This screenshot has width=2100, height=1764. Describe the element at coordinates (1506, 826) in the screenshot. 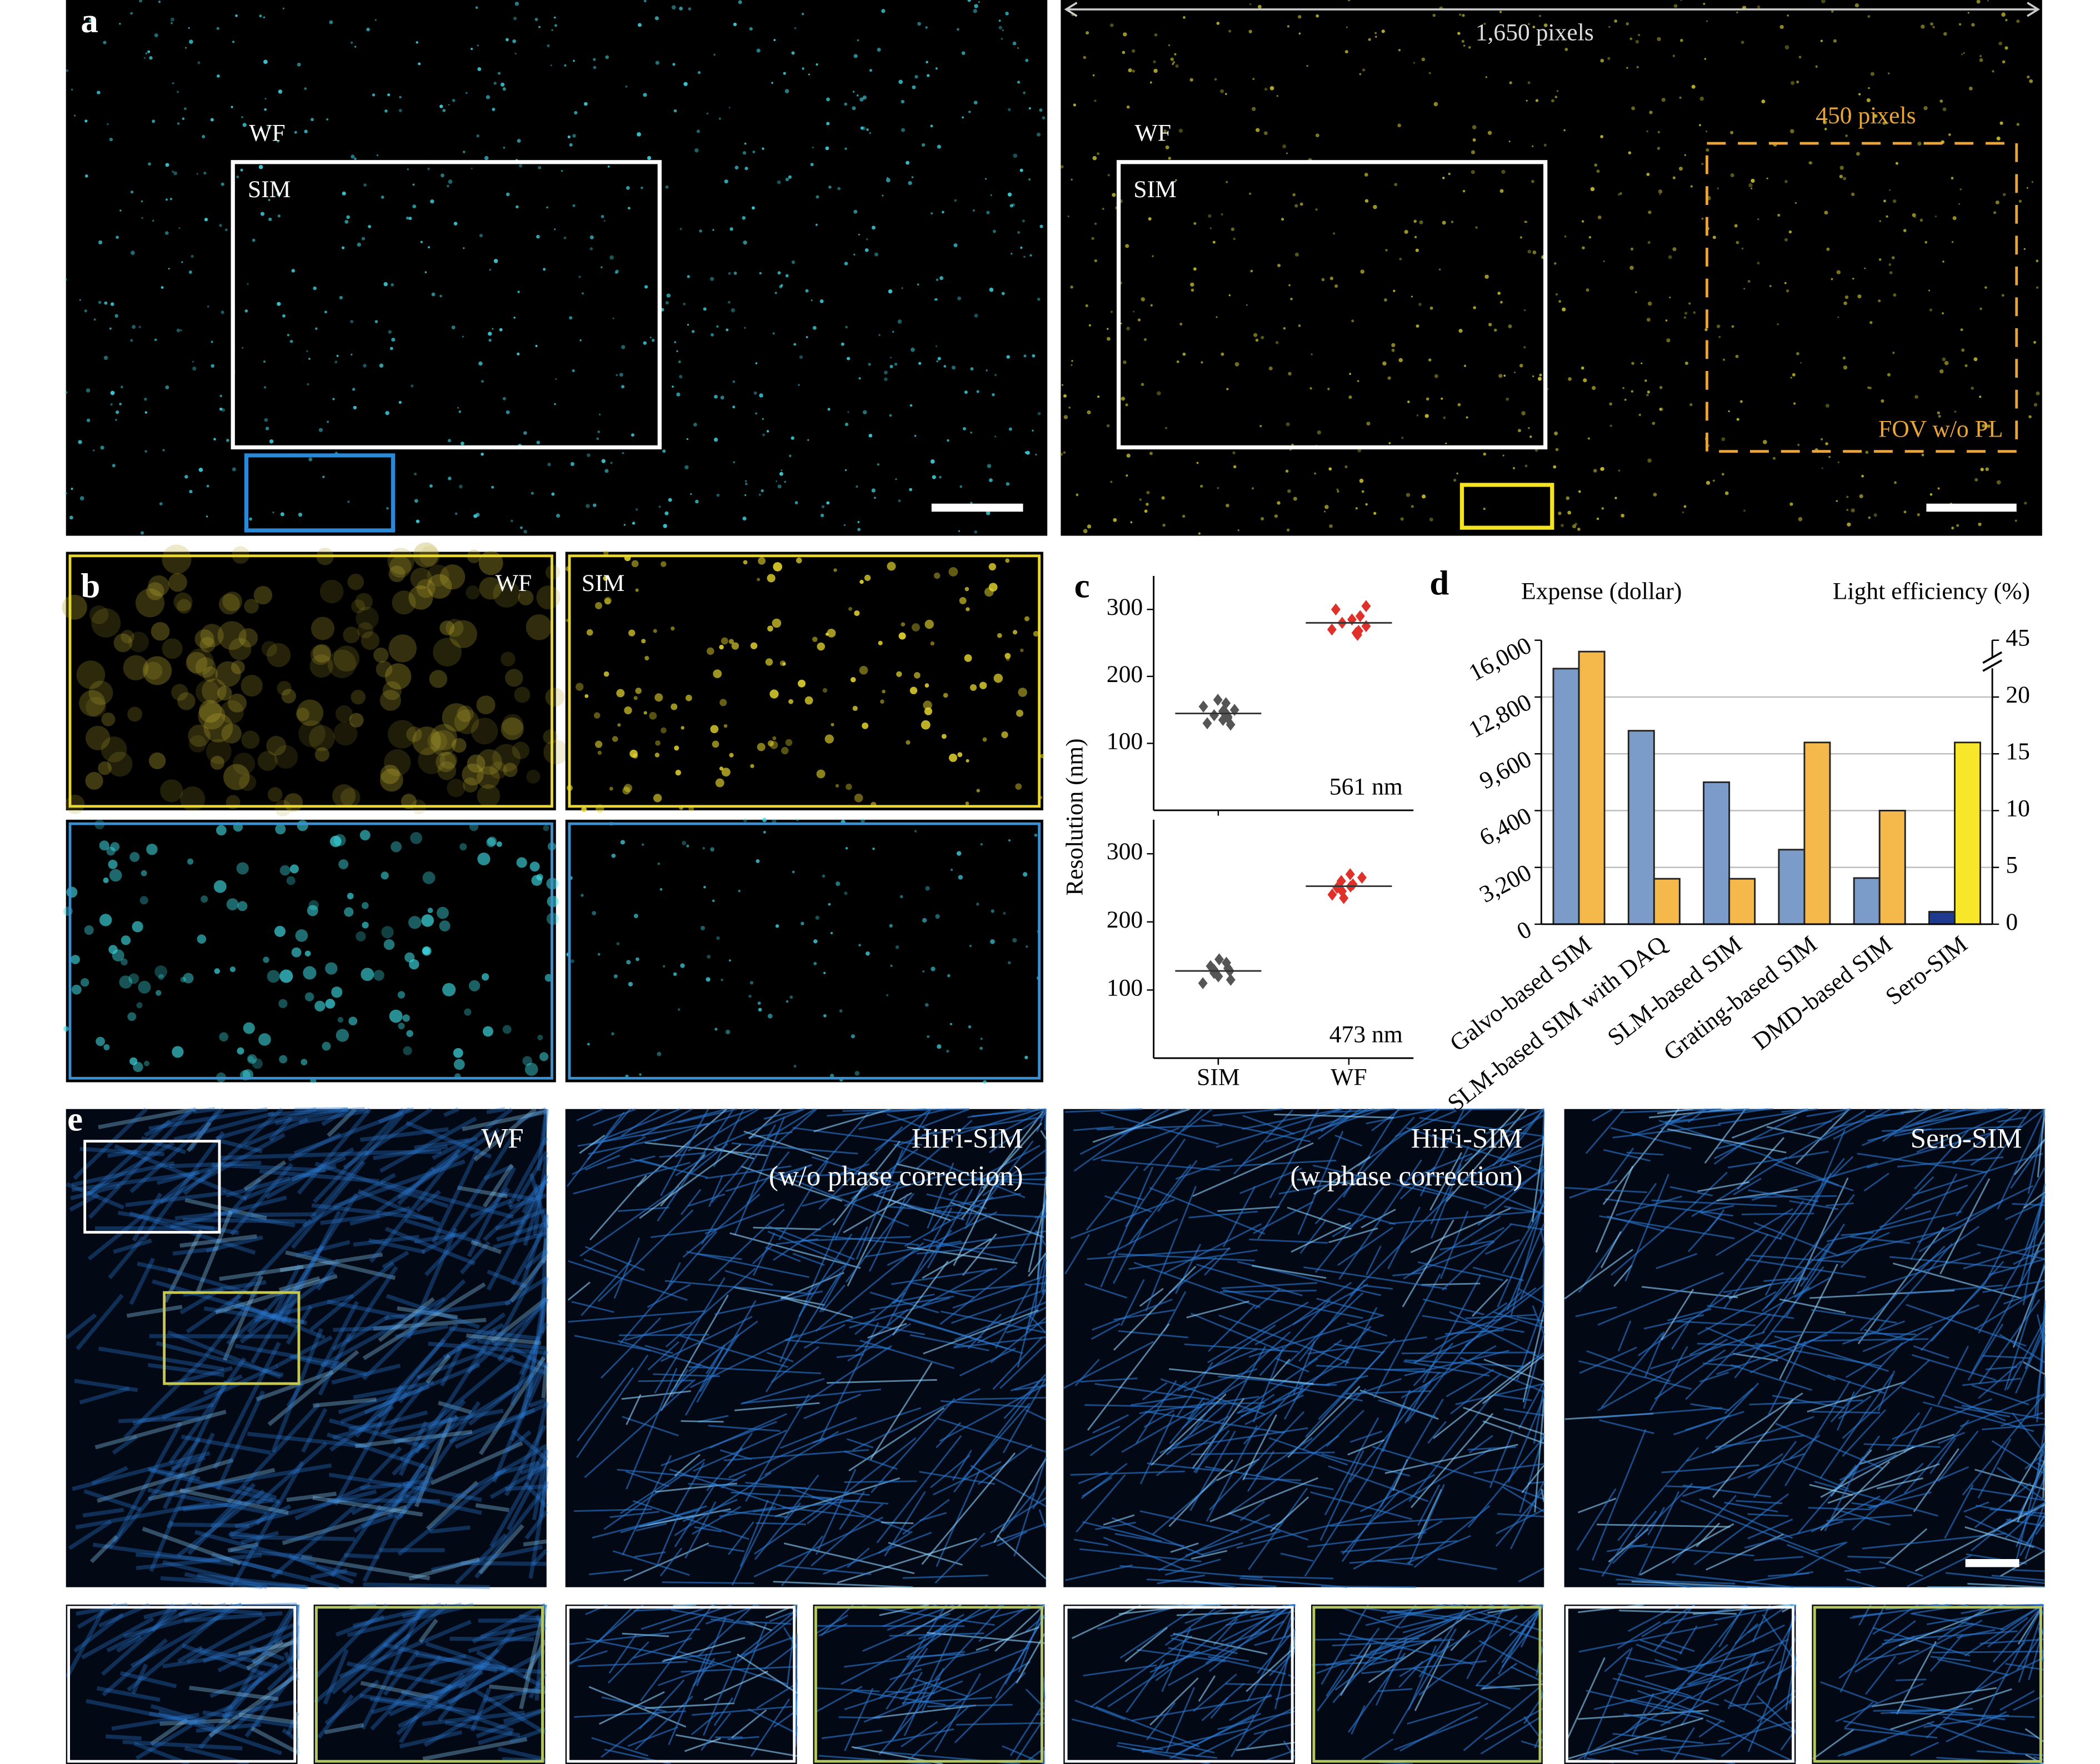

I see `y-tick-label: 6,400` at that location.